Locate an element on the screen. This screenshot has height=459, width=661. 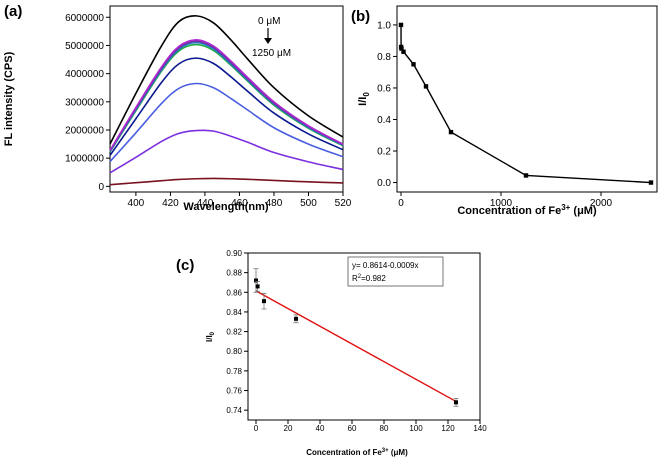
a-x-tick-label: 440 is located at coordinates (205, 203).